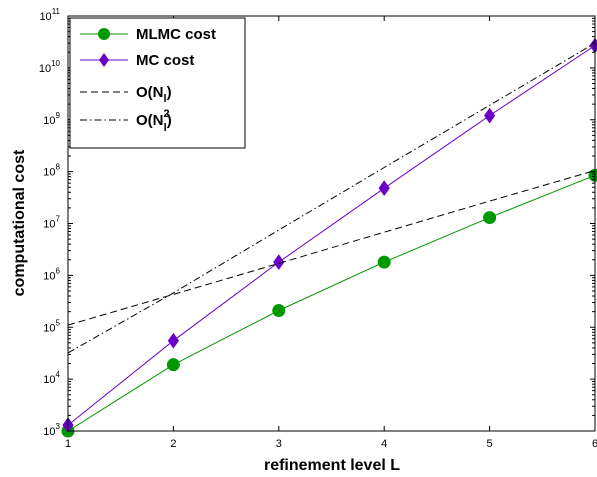 The height and width of the screenshot is (477, 597). I want to click on y-tick-label: 10¹¹, so click(49, 15).